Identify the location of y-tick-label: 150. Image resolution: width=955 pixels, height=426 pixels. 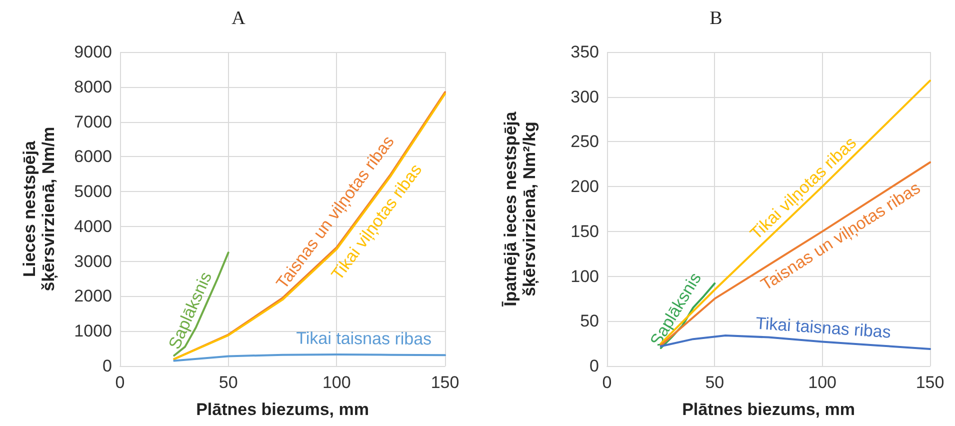
(584, 231).